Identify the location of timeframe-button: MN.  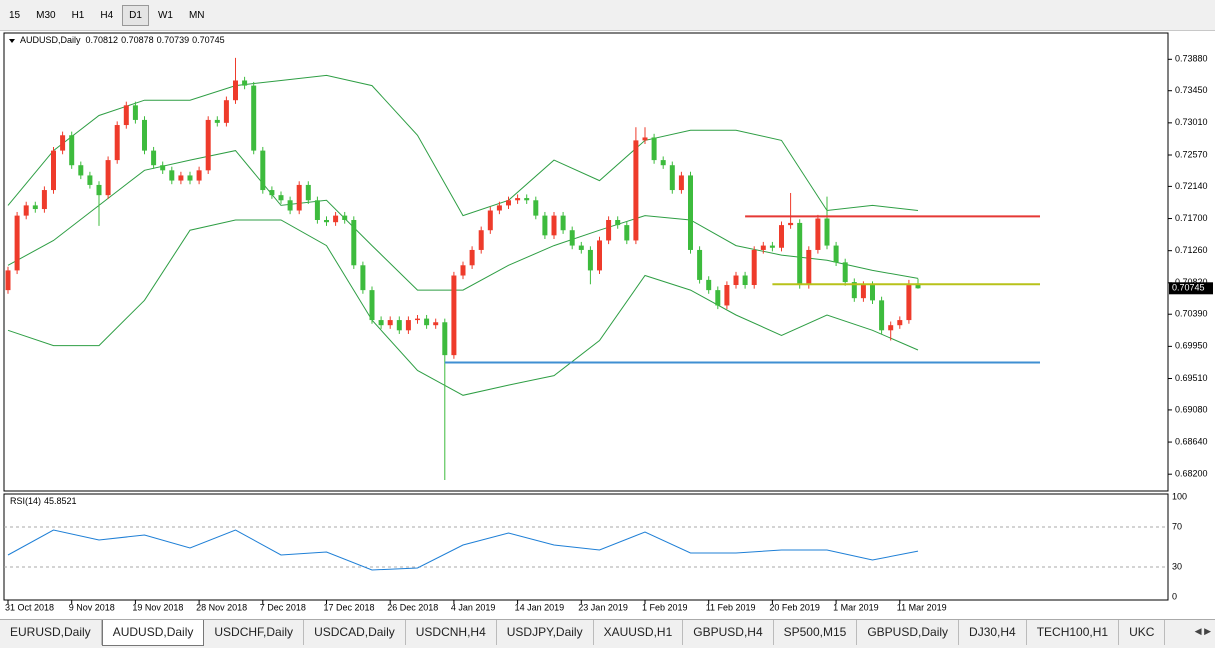
(196, 15).